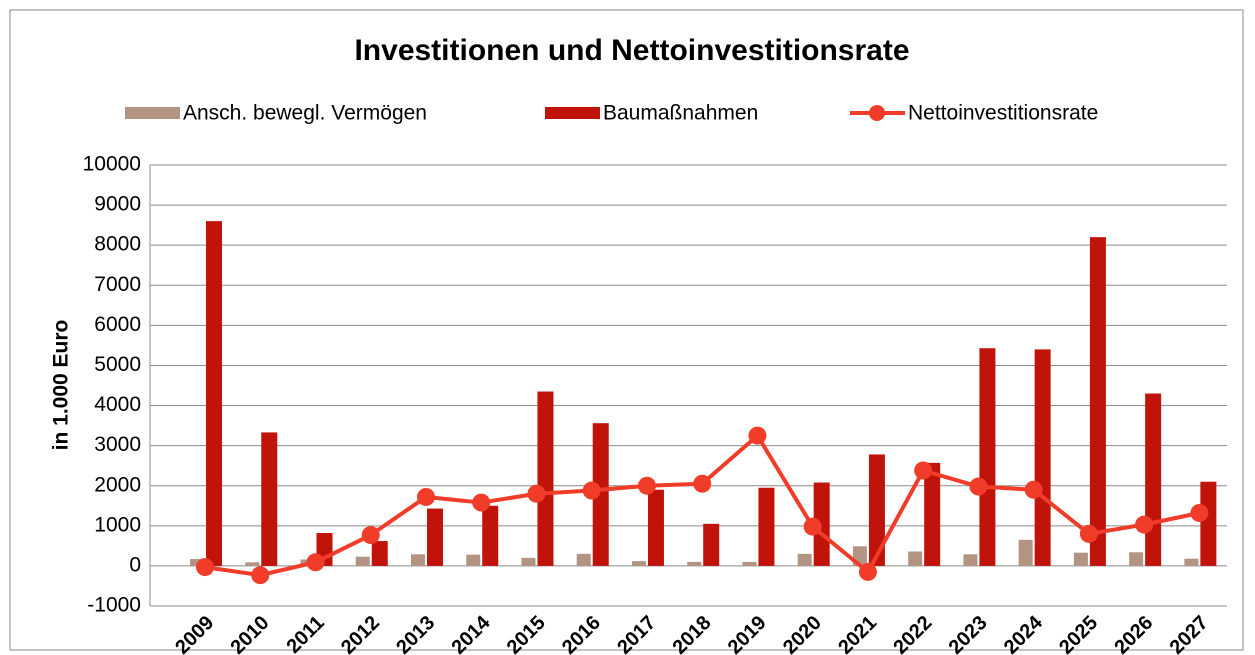 The width and height of the screenshot is (1255, 655). What do you see at coordinates (680, 113) in the screenshot?
I see `legend-label: Baumaßnahmen` at bounding box center [680, 113].